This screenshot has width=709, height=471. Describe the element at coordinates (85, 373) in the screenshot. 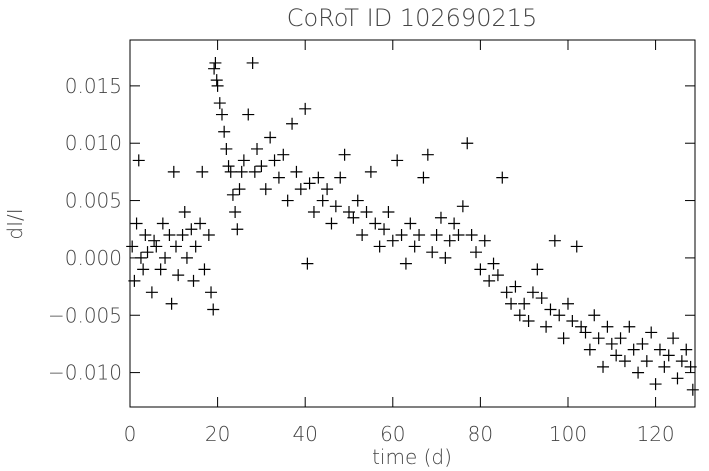

I see `y-tick-label: −0.010` at that location.